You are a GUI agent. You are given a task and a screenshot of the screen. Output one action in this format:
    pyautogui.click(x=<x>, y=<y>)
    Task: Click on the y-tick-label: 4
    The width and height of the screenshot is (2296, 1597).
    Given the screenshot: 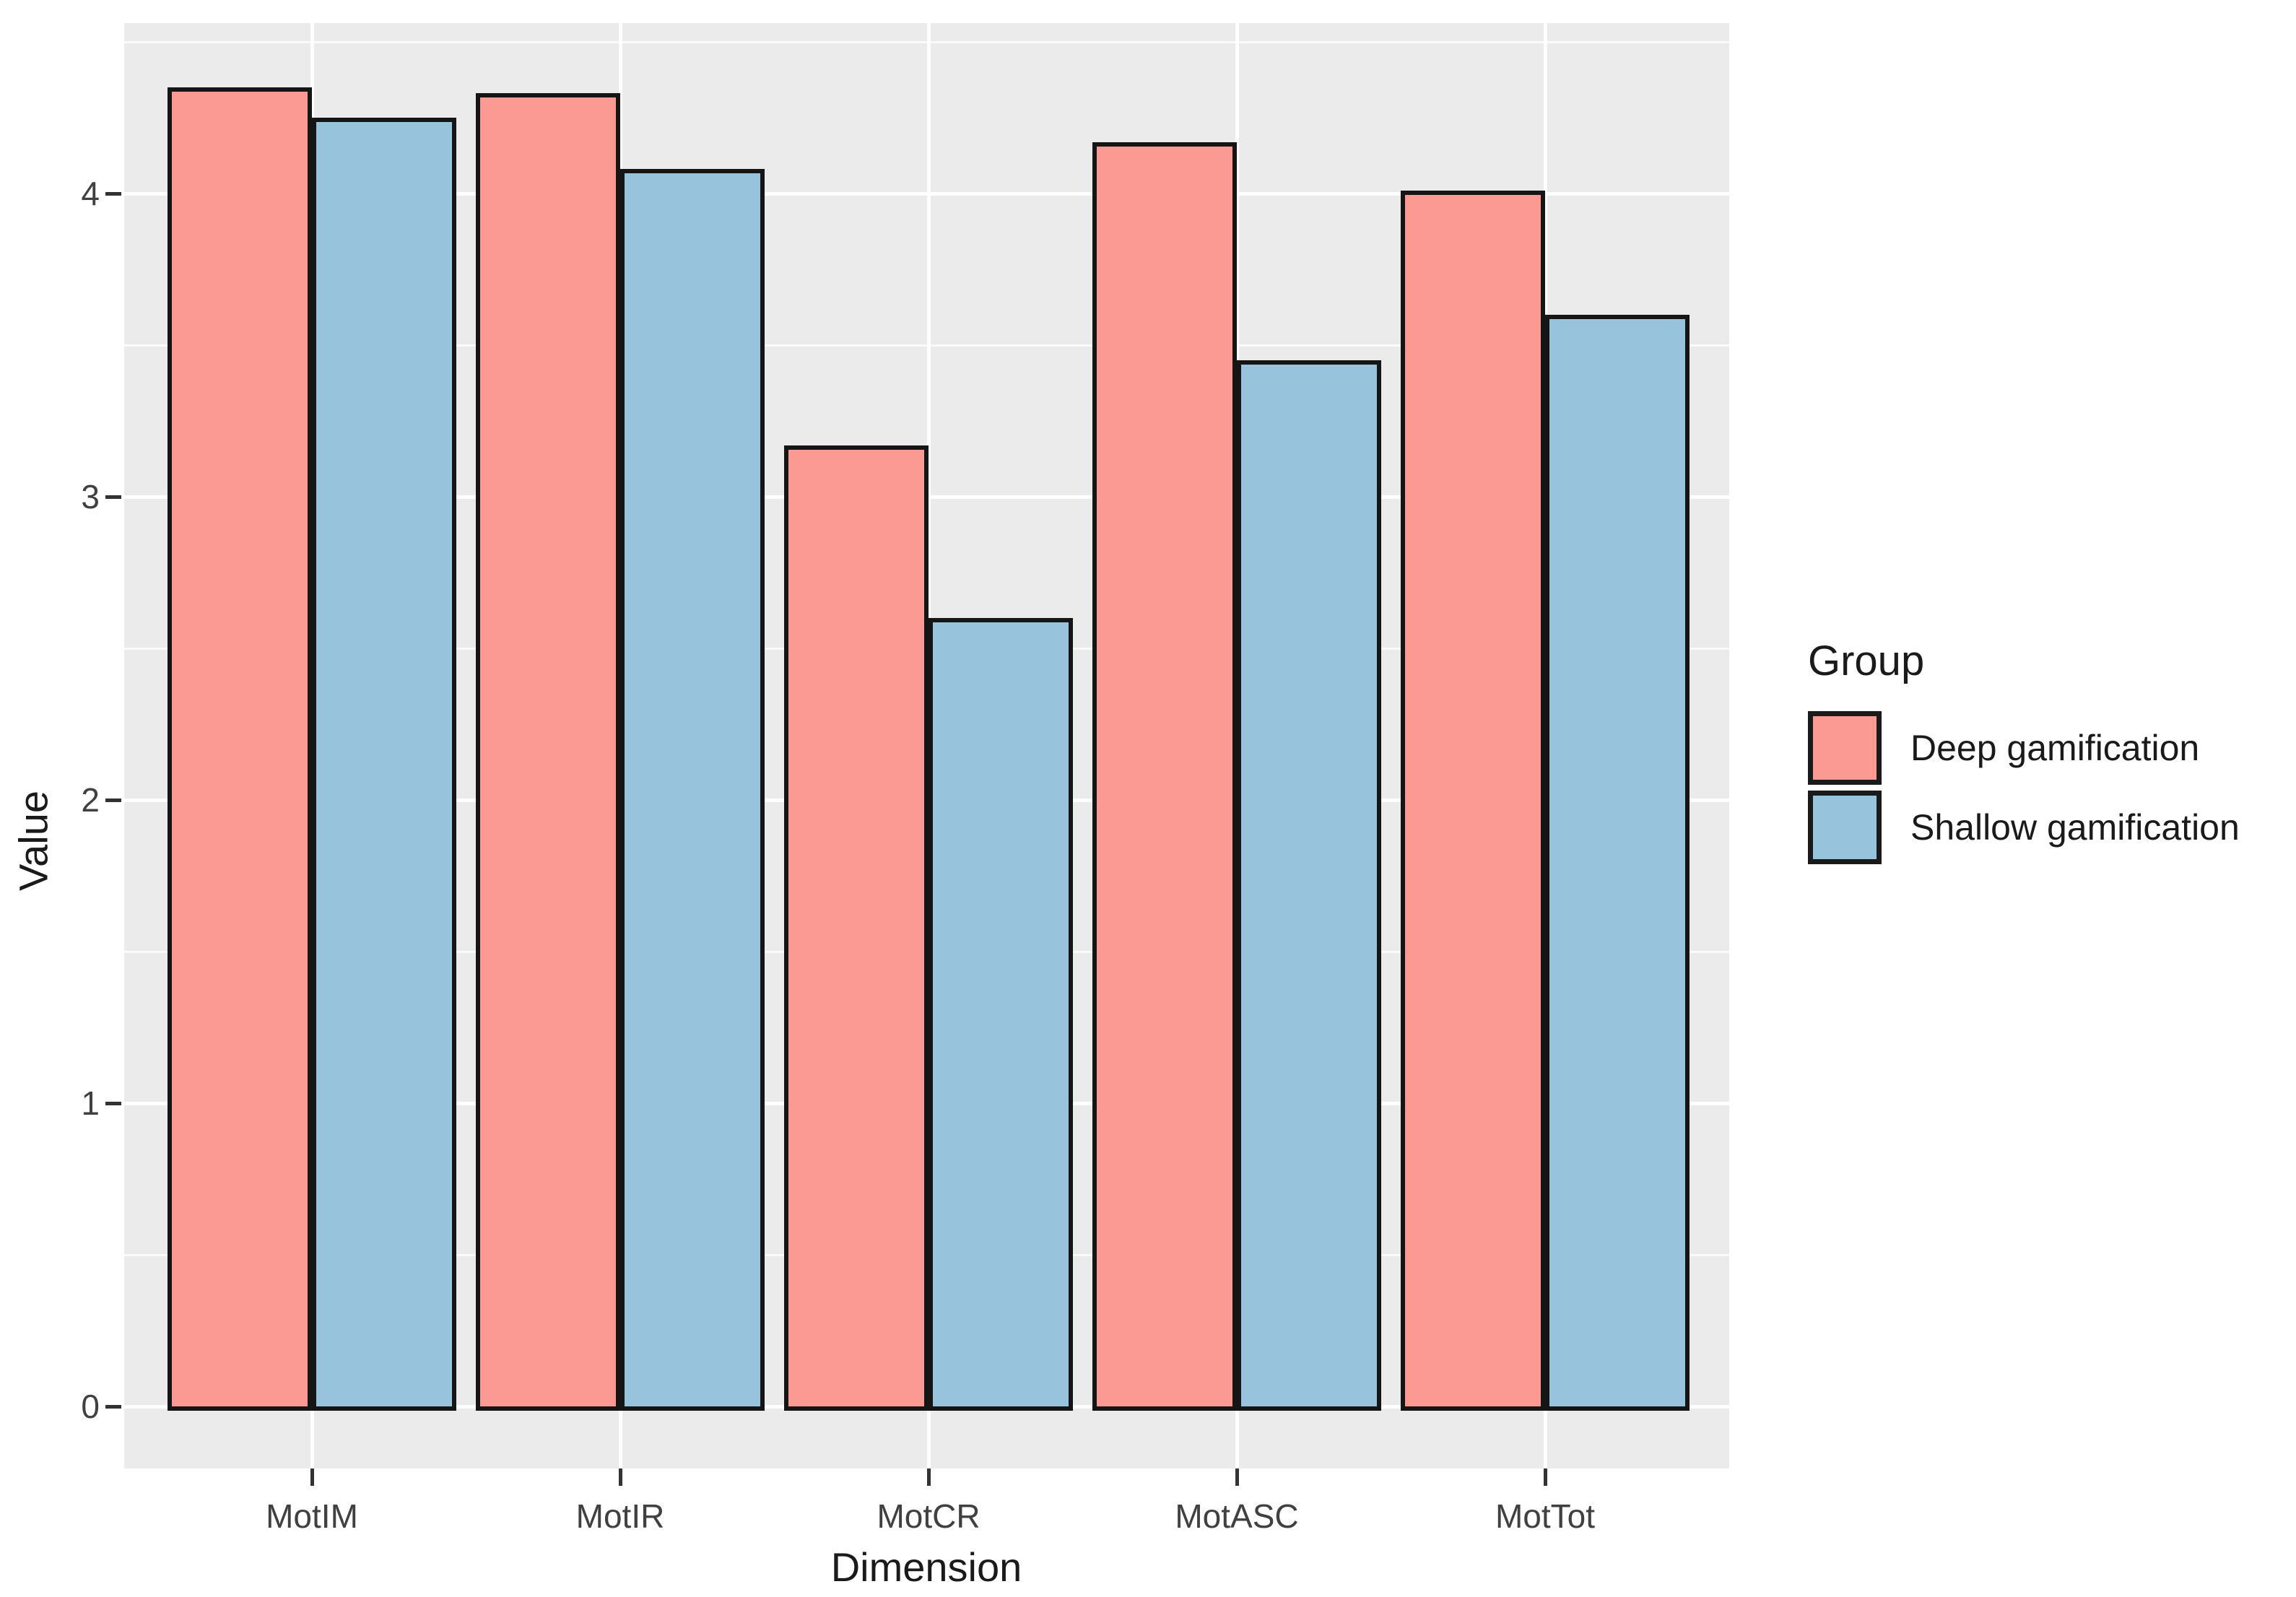 What is the action you would take?
    pyautogui.click(x=90, y=194)
    